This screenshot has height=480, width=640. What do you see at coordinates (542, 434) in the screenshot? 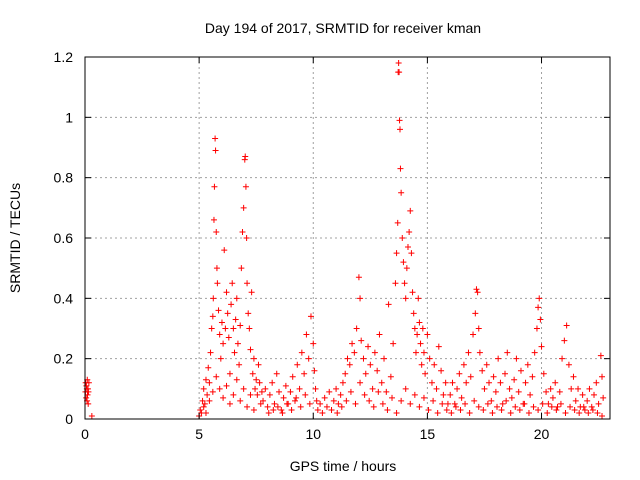
I see `x-tick-label: 20` at bounding box center [542, 434].